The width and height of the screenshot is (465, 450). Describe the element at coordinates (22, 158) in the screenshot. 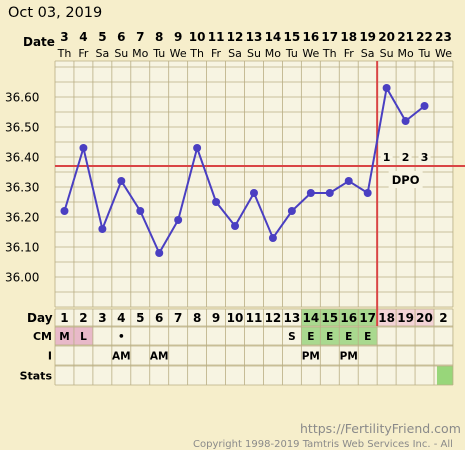

I see `y-tick-label: 36.40` at that location.